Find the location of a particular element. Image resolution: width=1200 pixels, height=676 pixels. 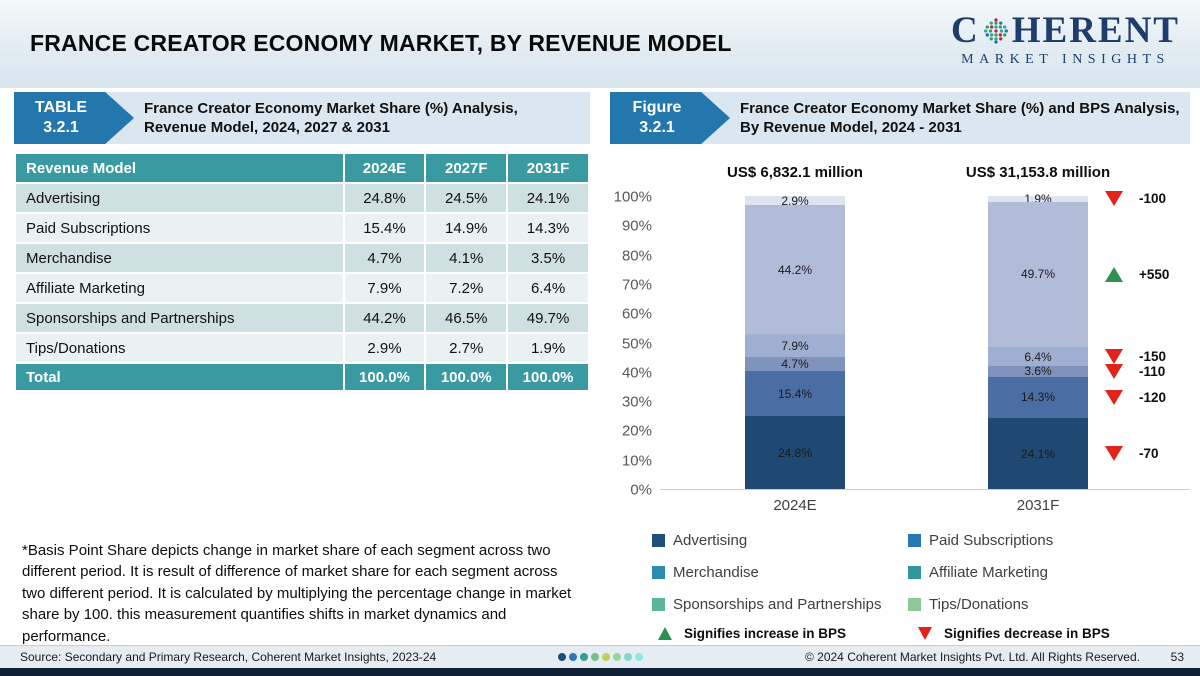

bottom-strip is located at coordinates (600, 672).